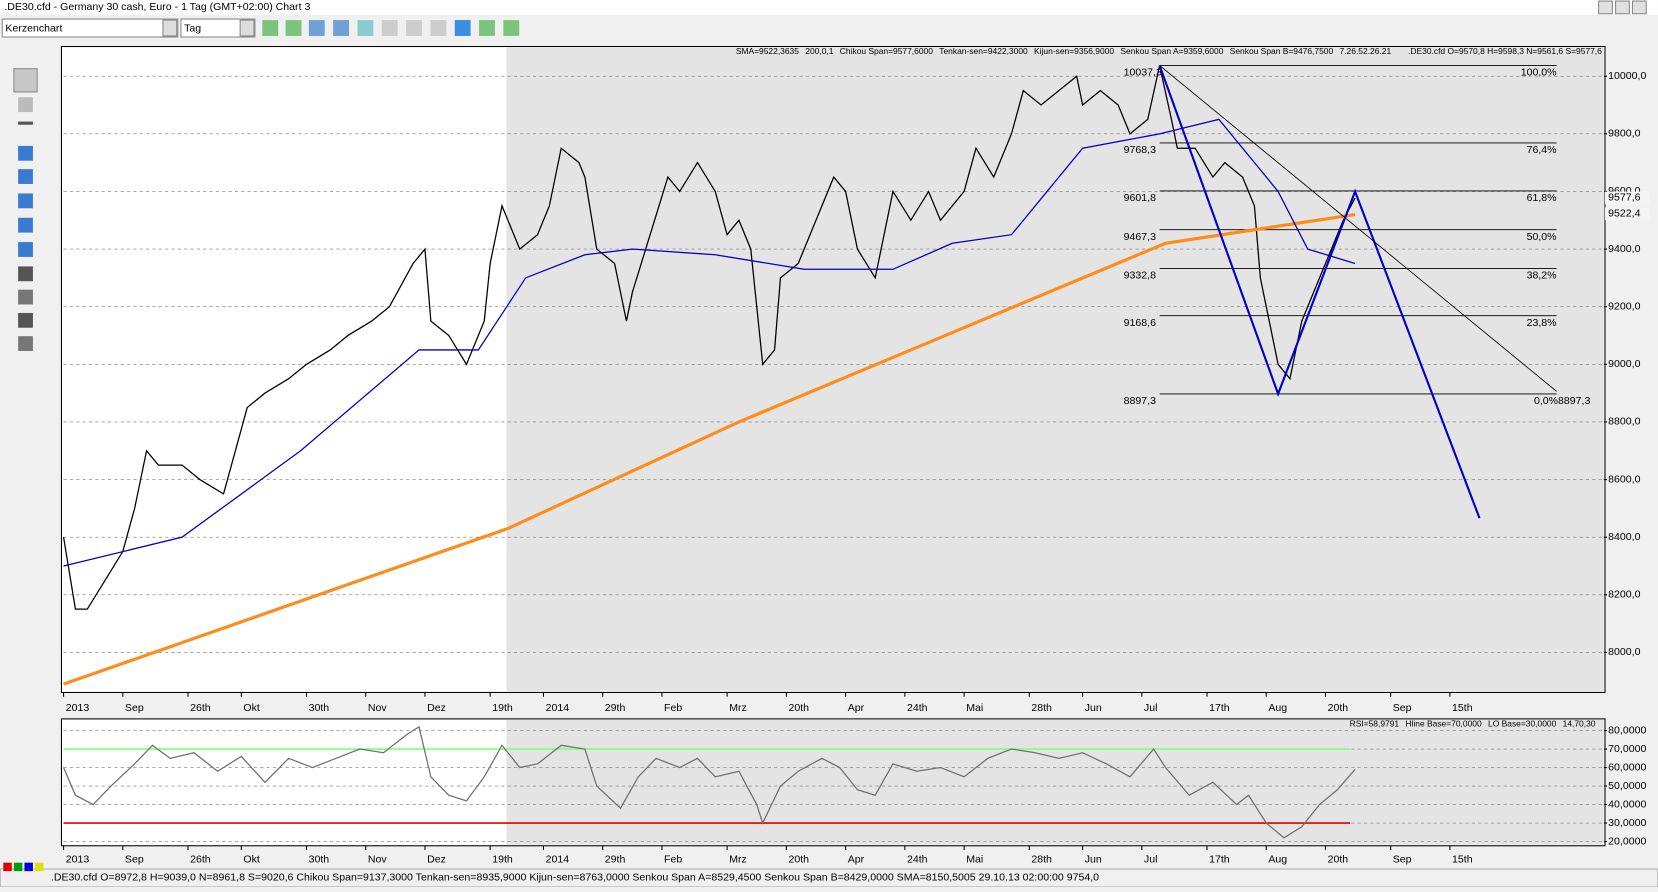  Describe the element at coordinates (1140, 276) in the screenshot. I see `fibonacci-value: 9332,8` at that location.